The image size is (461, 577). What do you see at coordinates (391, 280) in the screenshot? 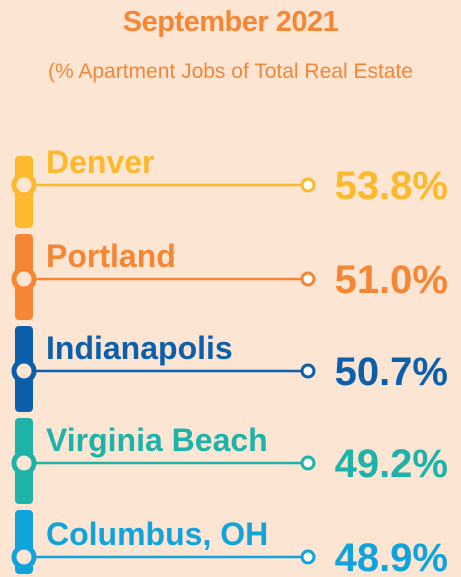
I see `value-label: 51.0%` at bounding box center [391, 280].